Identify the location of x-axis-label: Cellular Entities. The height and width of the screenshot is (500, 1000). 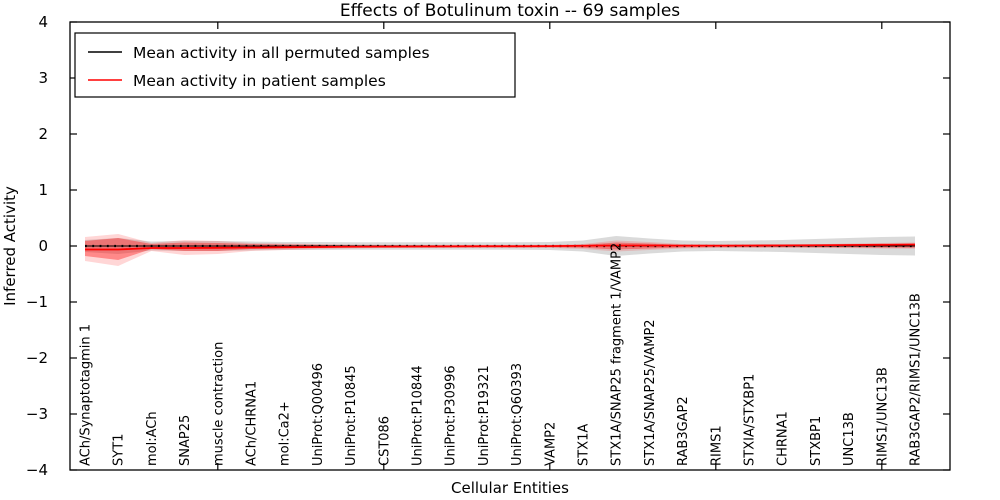
(510, 488).